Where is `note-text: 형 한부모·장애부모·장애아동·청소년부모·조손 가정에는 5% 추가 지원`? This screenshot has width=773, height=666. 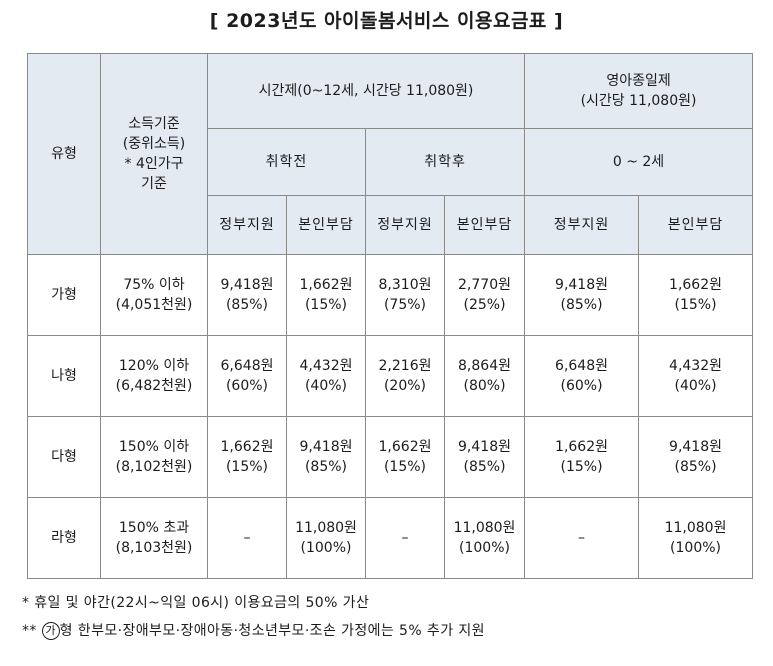 note-text: 형 한부모·장애부모·장애아동·청소년부모·조손 가정에는 5% 추가 지원 is located at coordinates (272, 631).